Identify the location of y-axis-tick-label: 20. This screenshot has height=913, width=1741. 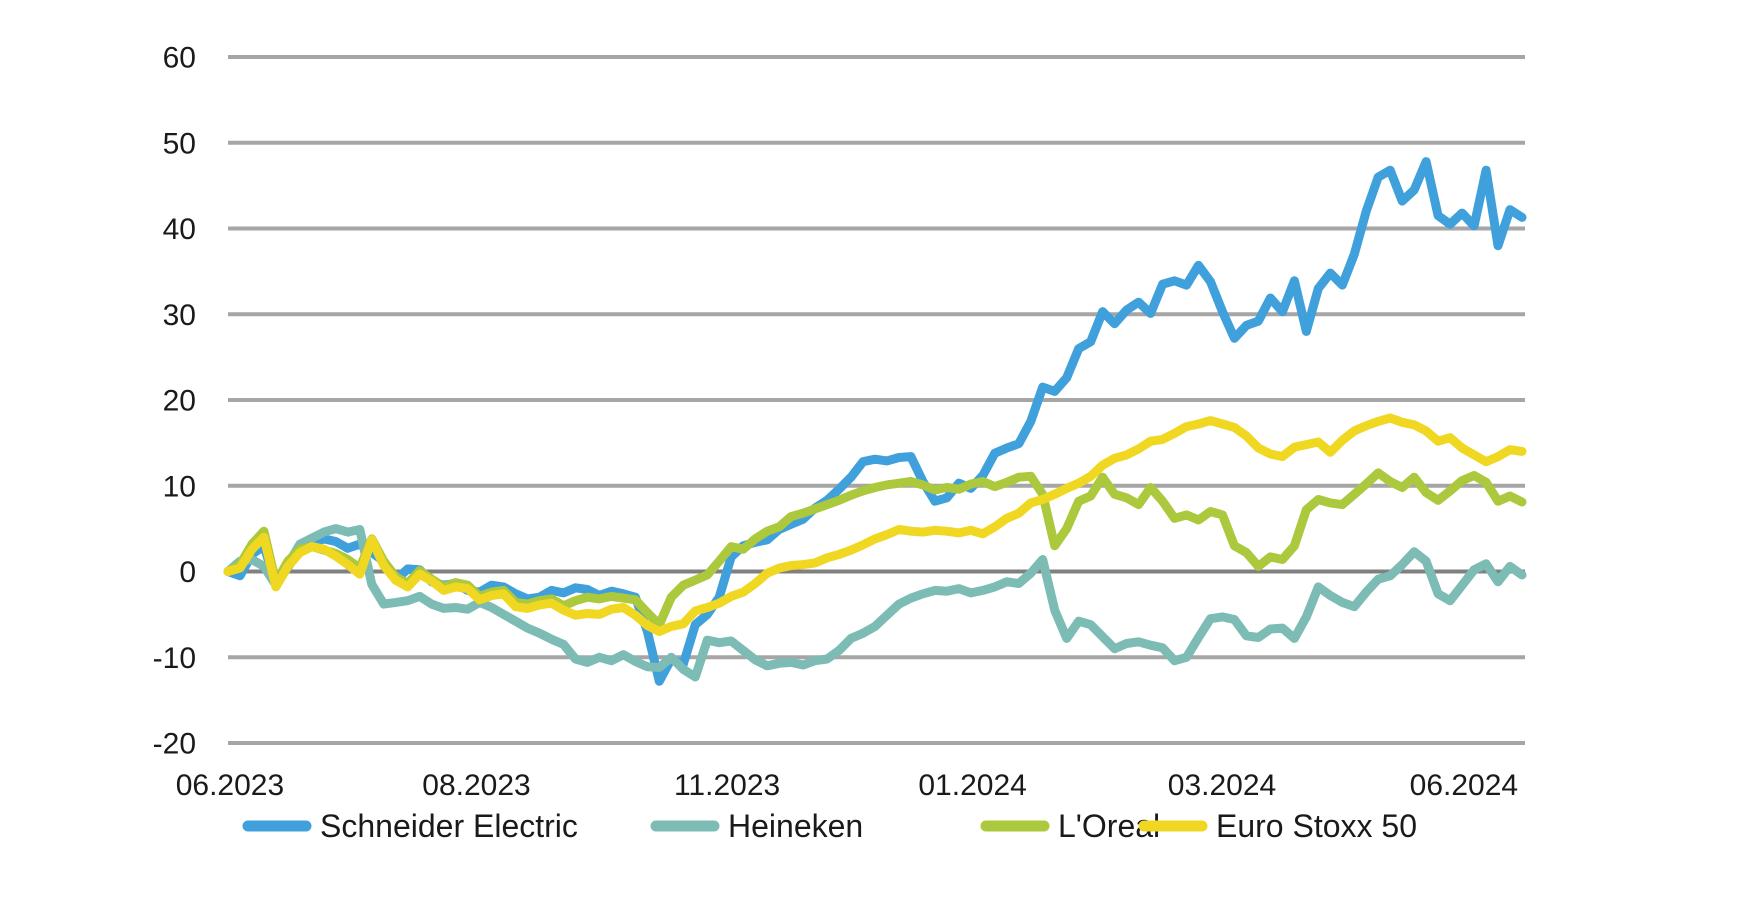
(179, 401).